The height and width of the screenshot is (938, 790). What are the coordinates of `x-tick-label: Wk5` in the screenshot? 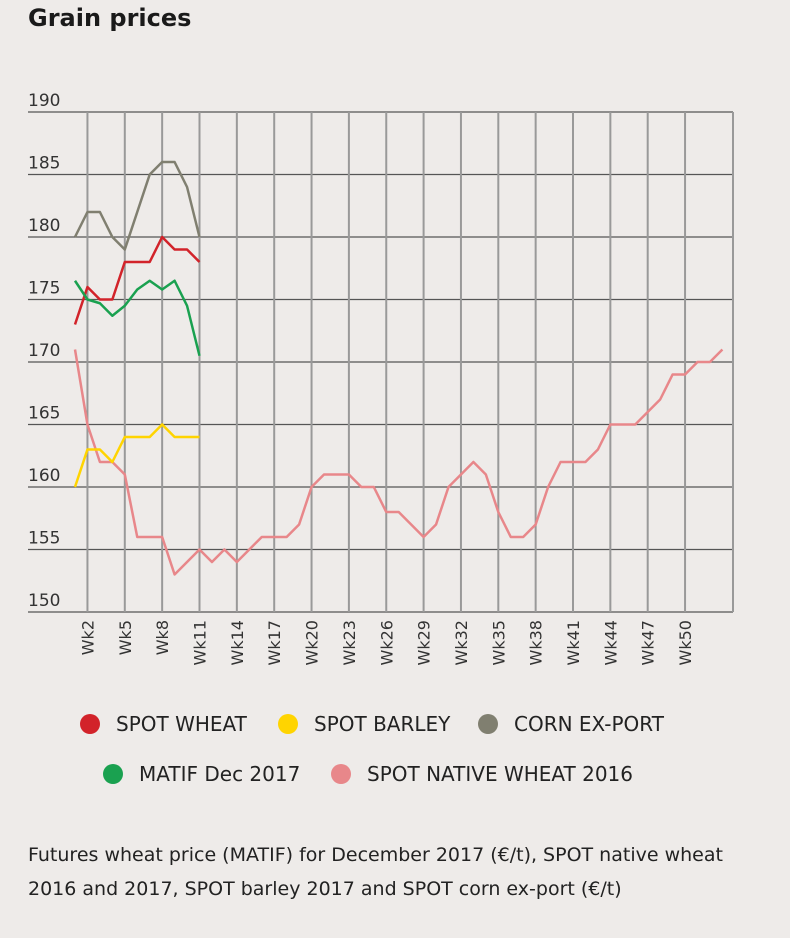 It's located at (125, 637).